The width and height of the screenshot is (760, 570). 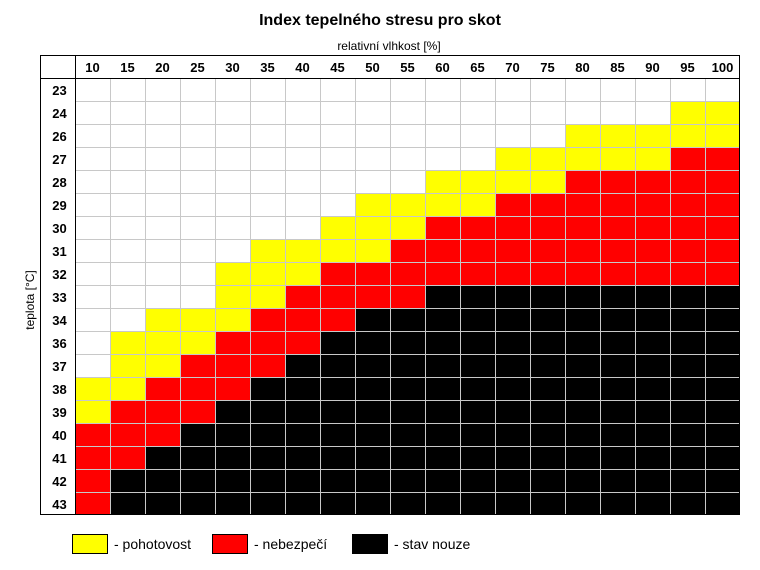 What do you see at coordinates (59, 159) in the screenshot?
I see `y-tick-label: 27` at bounding box center [59, 159].